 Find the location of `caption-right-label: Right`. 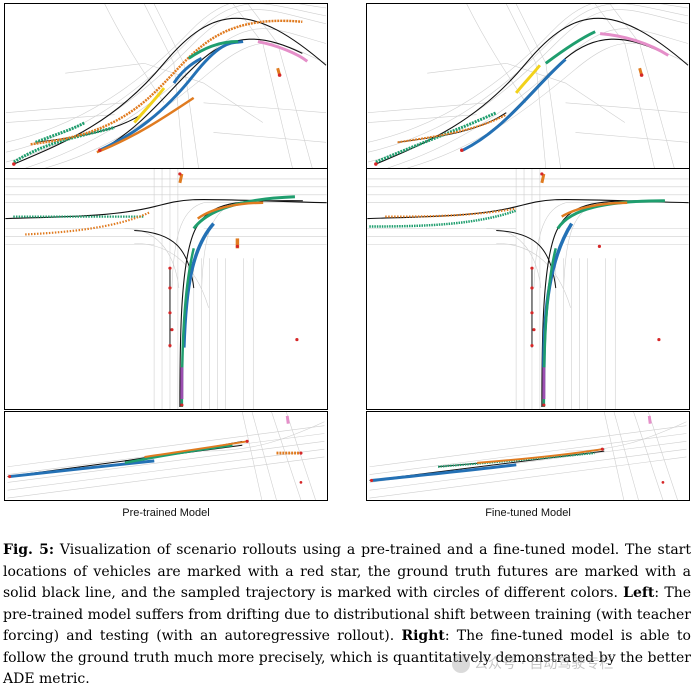

caption-right-label: Right is located at coordinates (423, 636).